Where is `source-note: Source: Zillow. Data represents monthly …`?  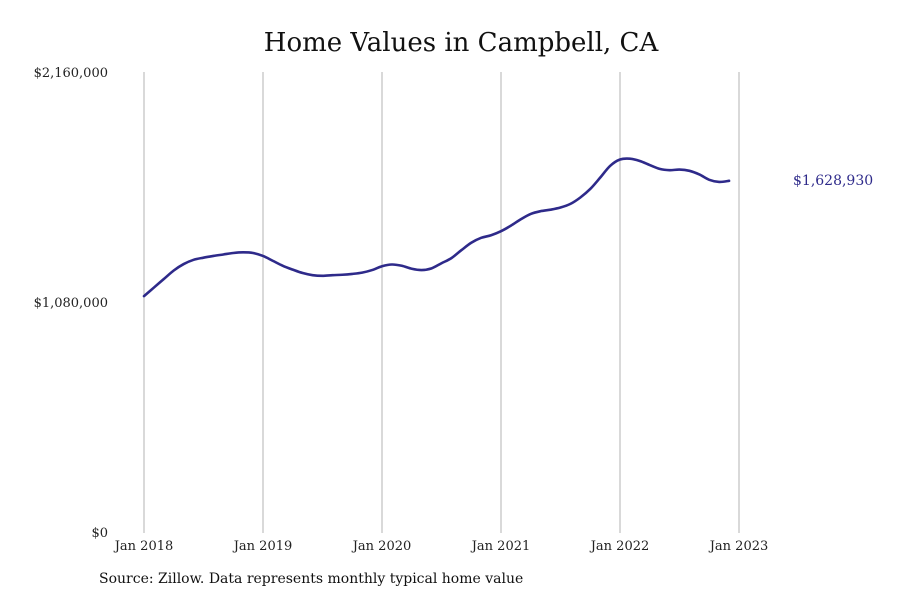 source-note: Source: Zillow. Data represents monthly … is located at coordinates (311, 579).